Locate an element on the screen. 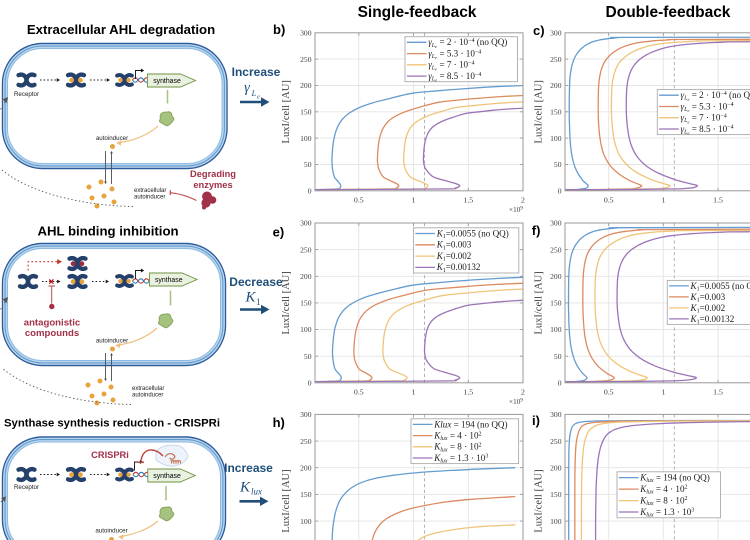  svg-text: c) is located at coordinates (539, 30).